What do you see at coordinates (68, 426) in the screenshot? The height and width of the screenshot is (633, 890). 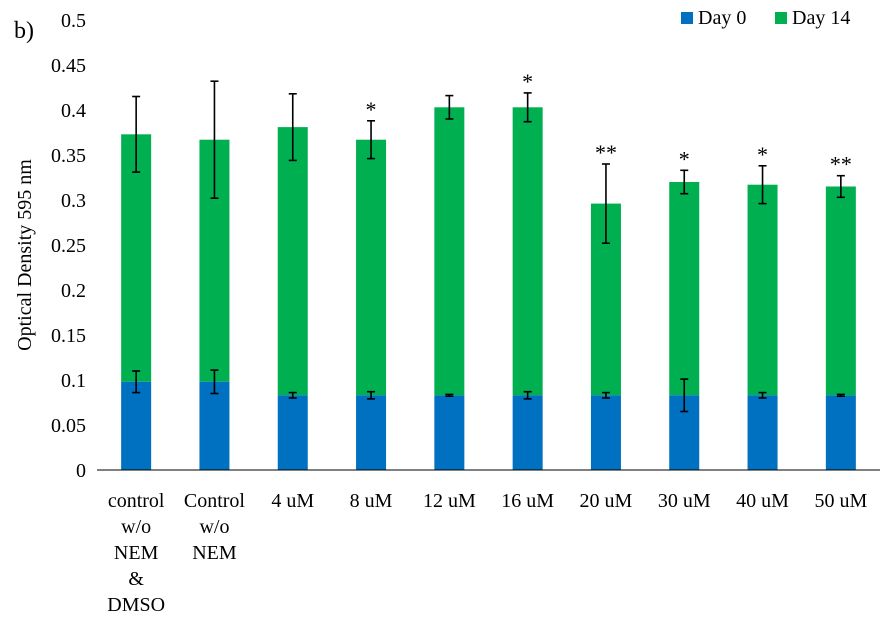 I see `y-tick-label: 0.05` at bounding box center [68, 426].